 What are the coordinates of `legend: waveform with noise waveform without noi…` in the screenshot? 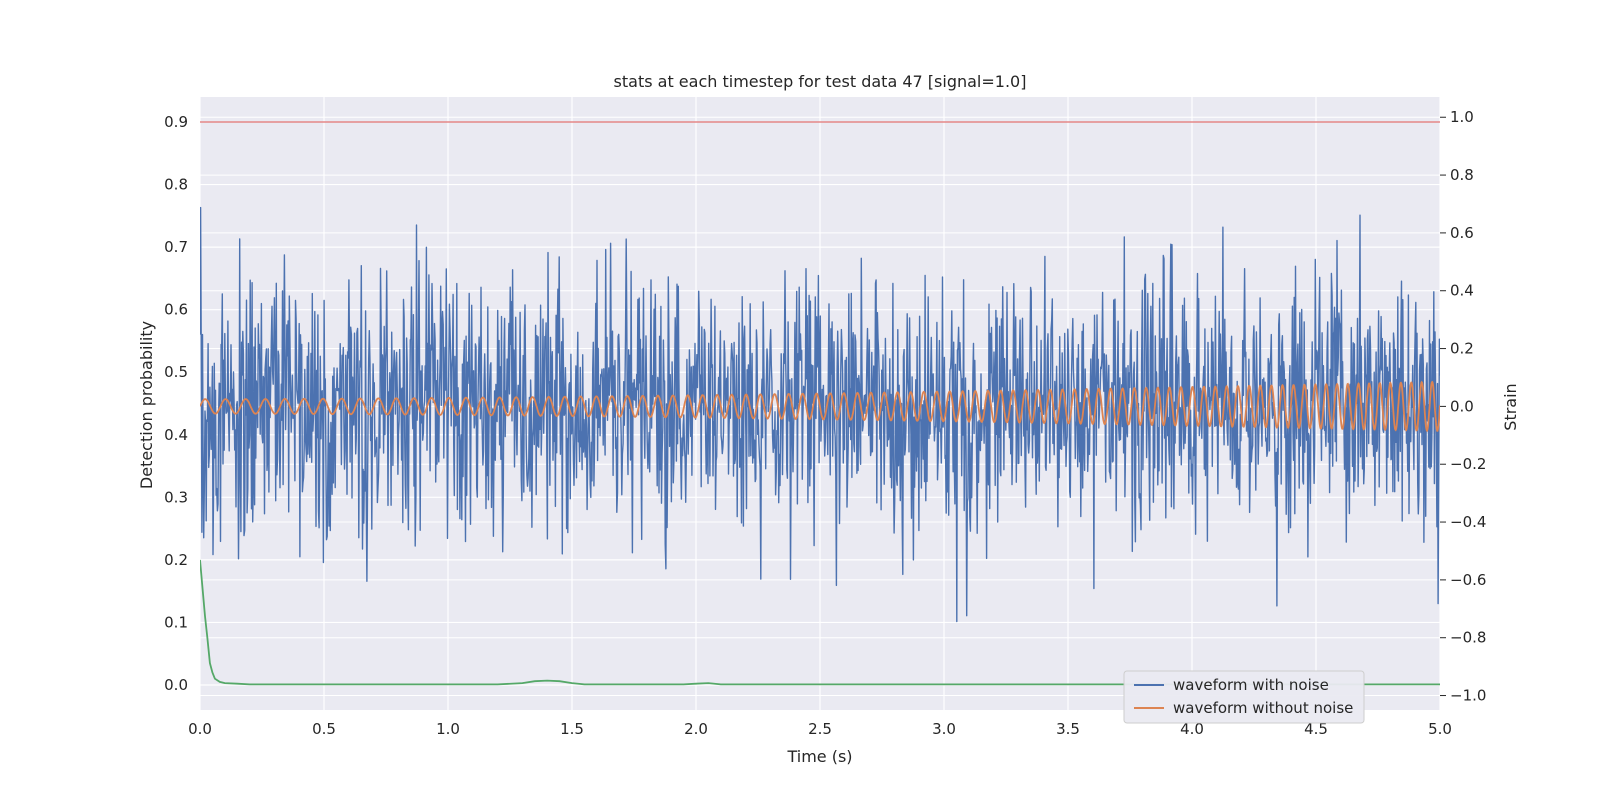 It's located at (1244, 697).